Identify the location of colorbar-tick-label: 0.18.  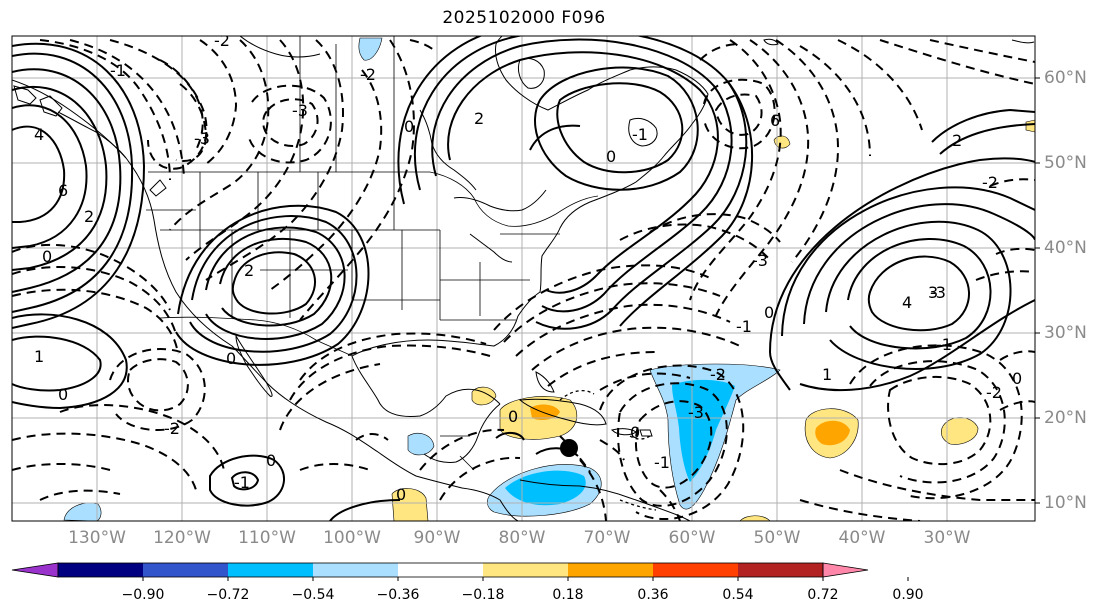
(568, 595).